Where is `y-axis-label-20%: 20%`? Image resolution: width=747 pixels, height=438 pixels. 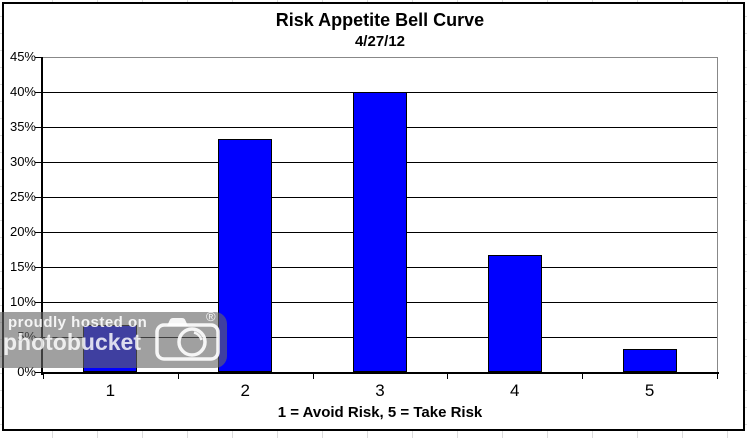
y-axis-label-20%: 20% is located at coordinates (22, 231).